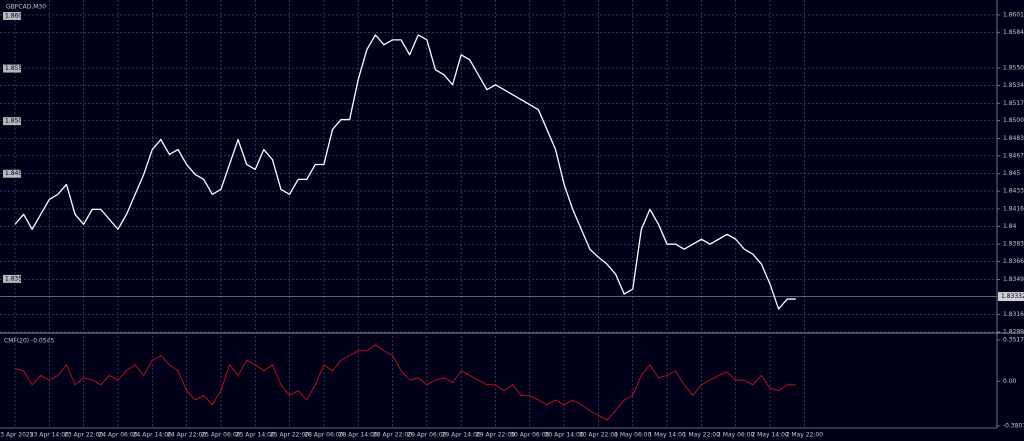 The image size is (1024, 441). I want to click on level-label: 1.855, so click(13, 68).